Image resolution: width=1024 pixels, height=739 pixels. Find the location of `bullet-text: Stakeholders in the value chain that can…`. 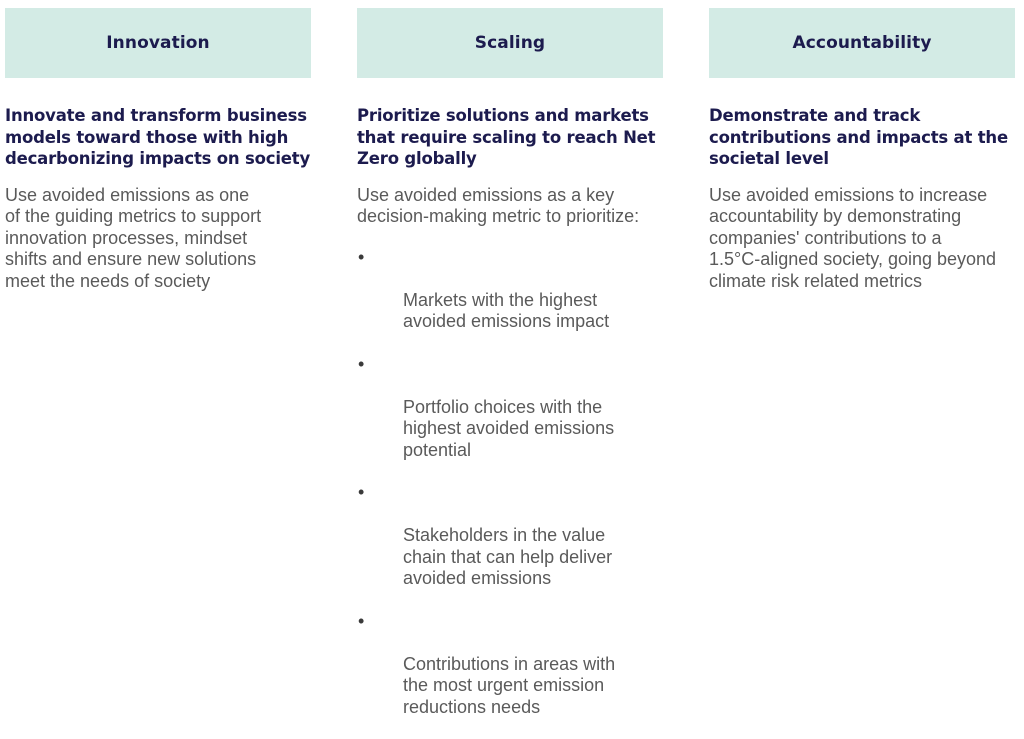

bullet-text: Stakeholders in the value chain that can… is located at coordinates (508, 556).